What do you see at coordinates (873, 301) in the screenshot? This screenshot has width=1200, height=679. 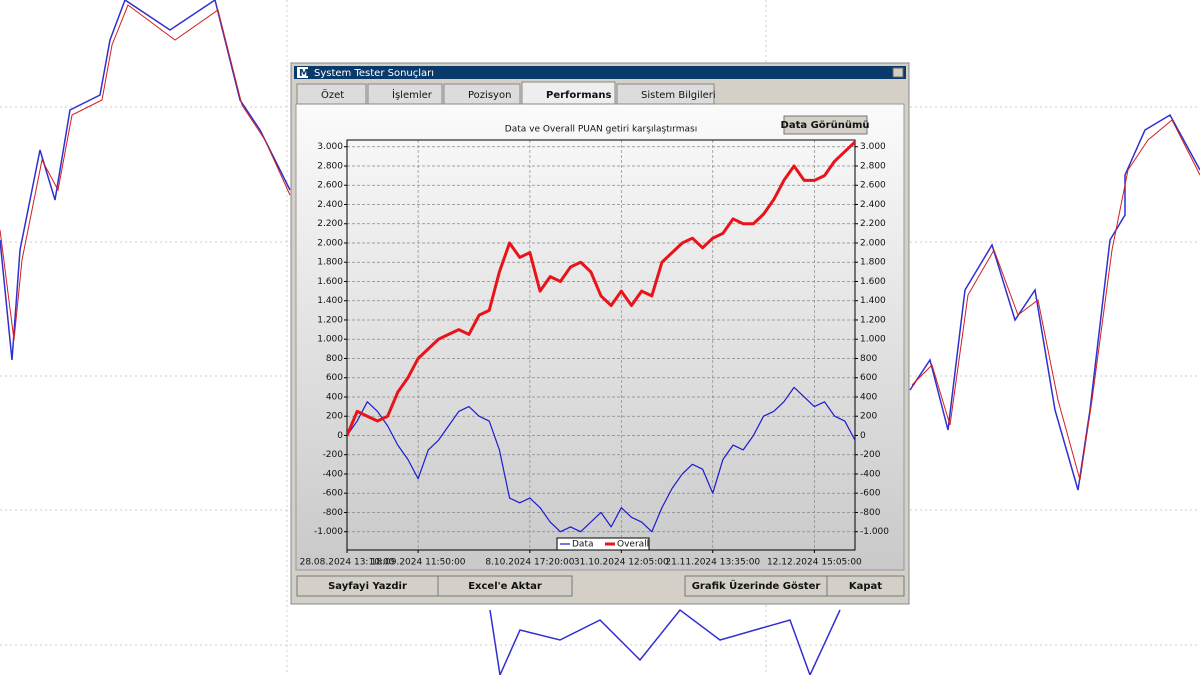 I see `y2-tick-label: 1.400` at bounding box center [873, 301].